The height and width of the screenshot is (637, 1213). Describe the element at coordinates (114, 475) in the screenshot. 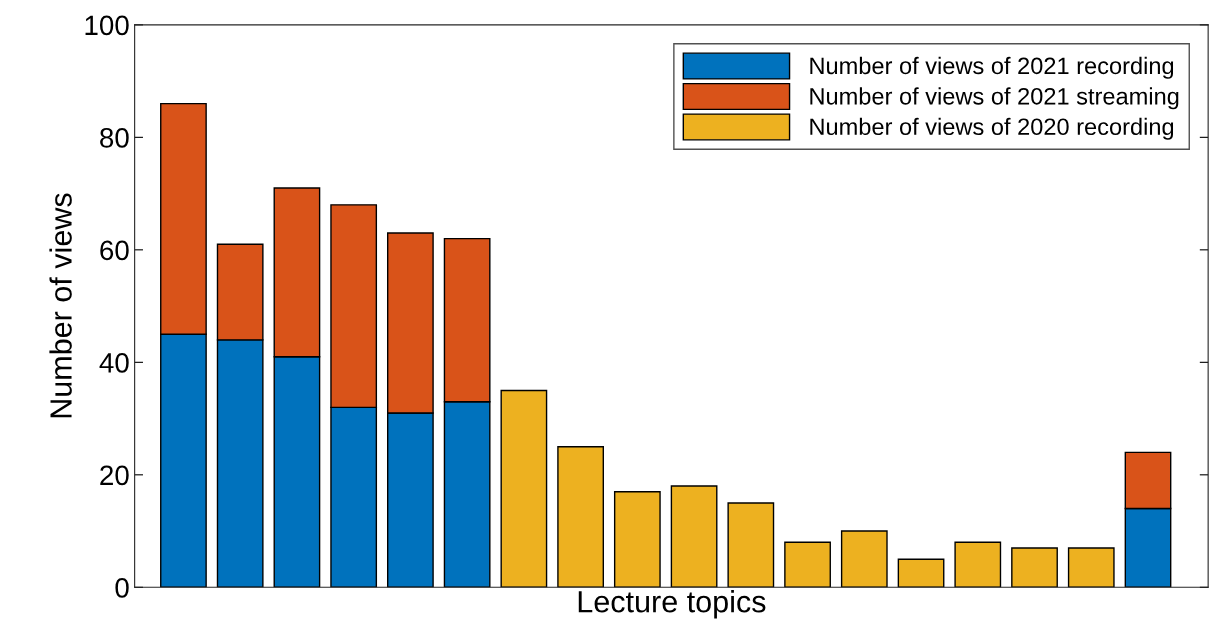

I see `y-tick-label: 20` at that location.